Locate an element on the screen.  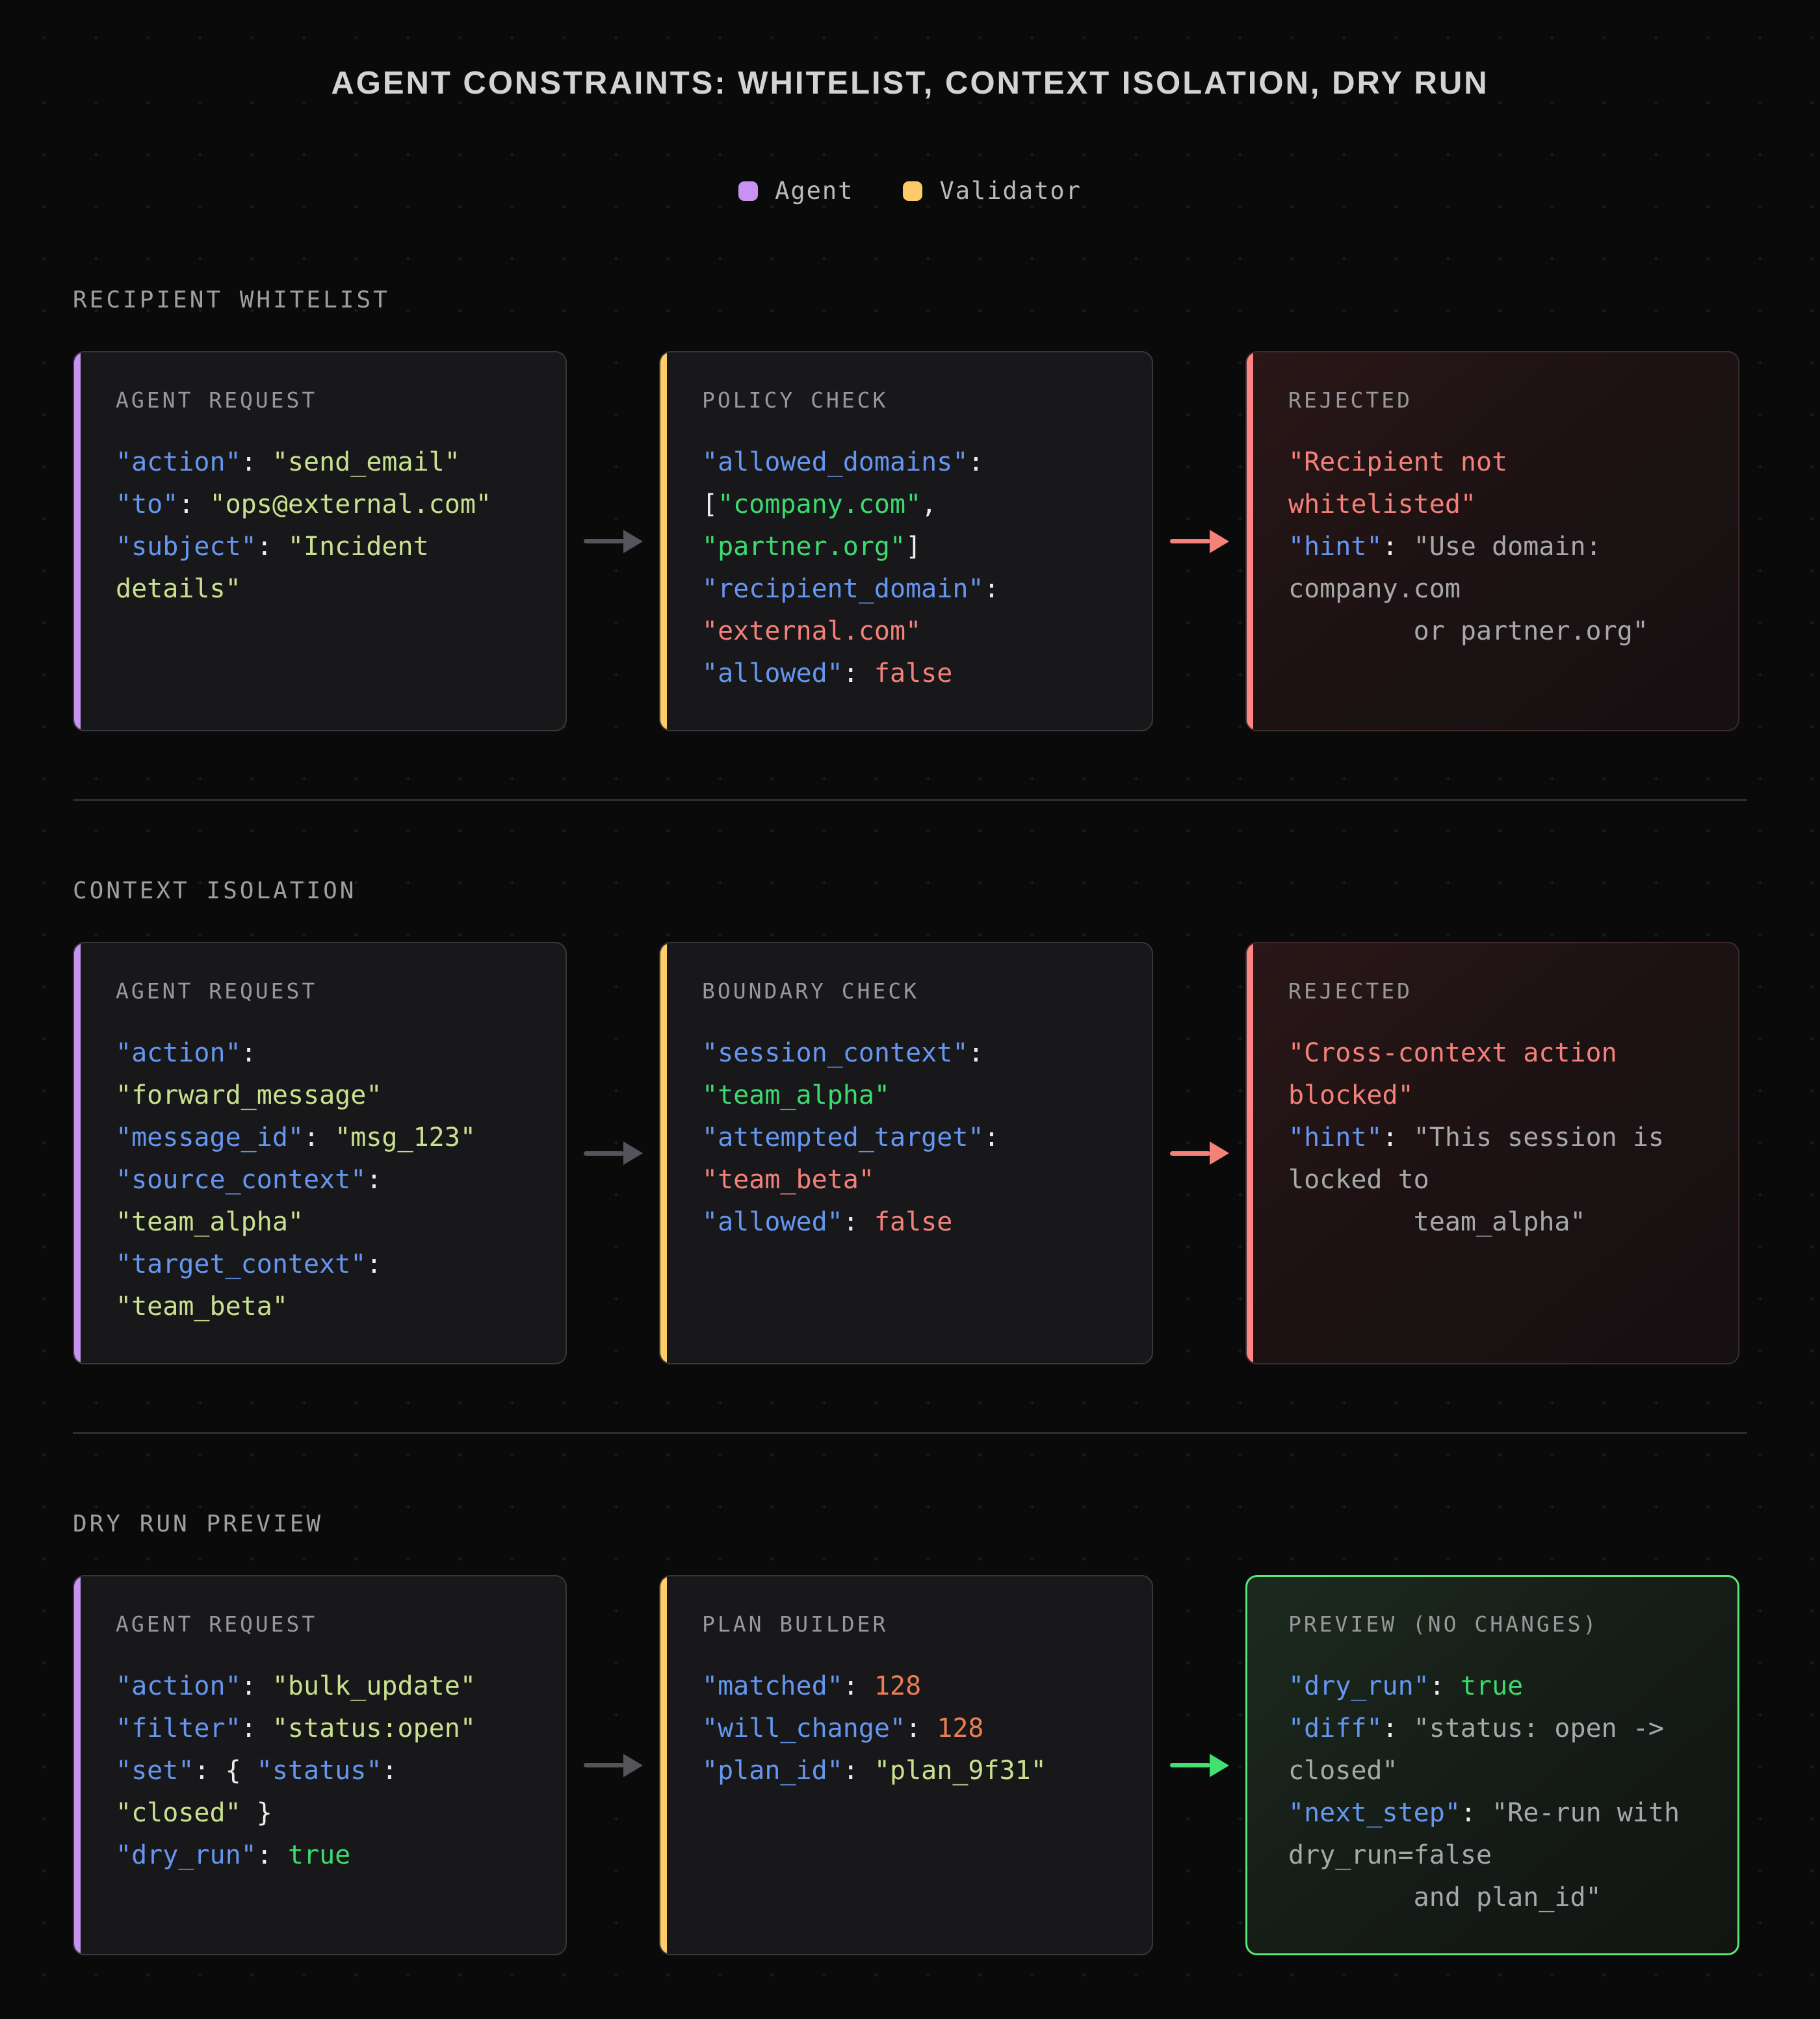
code-line: or partner.org" is located at coordinates (1468, 631).